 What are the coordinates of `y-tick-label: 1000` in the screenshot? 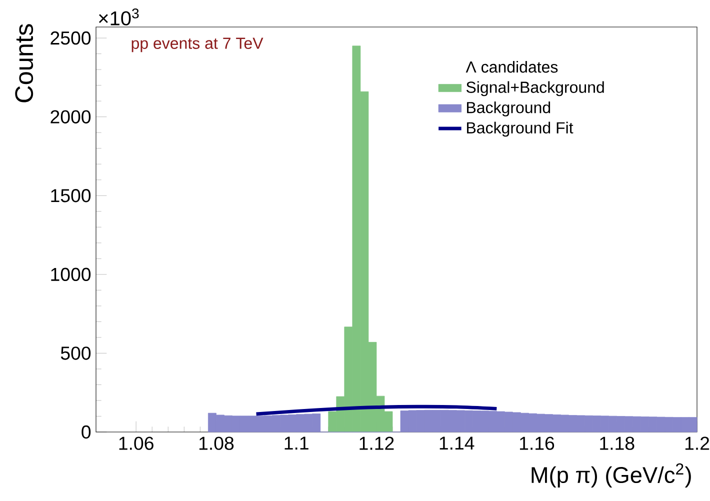 It's located at (71, 275).